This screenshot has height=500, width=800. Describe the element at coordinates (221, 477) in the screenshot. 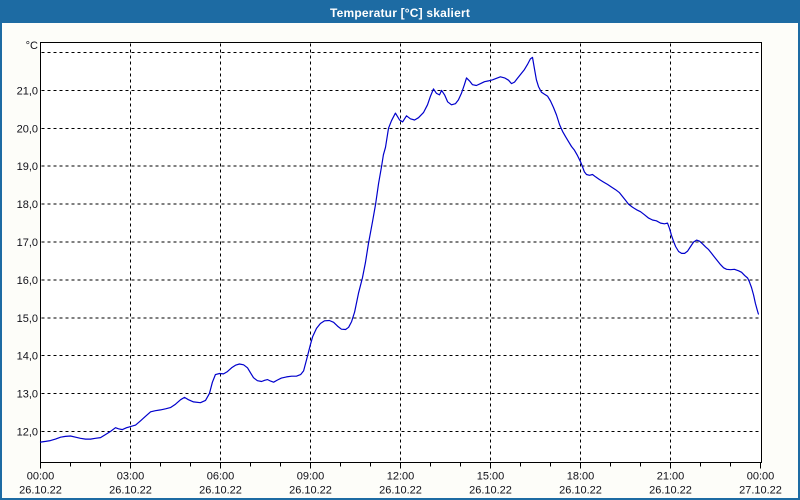

I see `x-tick-time-label: 06:00` at that location.